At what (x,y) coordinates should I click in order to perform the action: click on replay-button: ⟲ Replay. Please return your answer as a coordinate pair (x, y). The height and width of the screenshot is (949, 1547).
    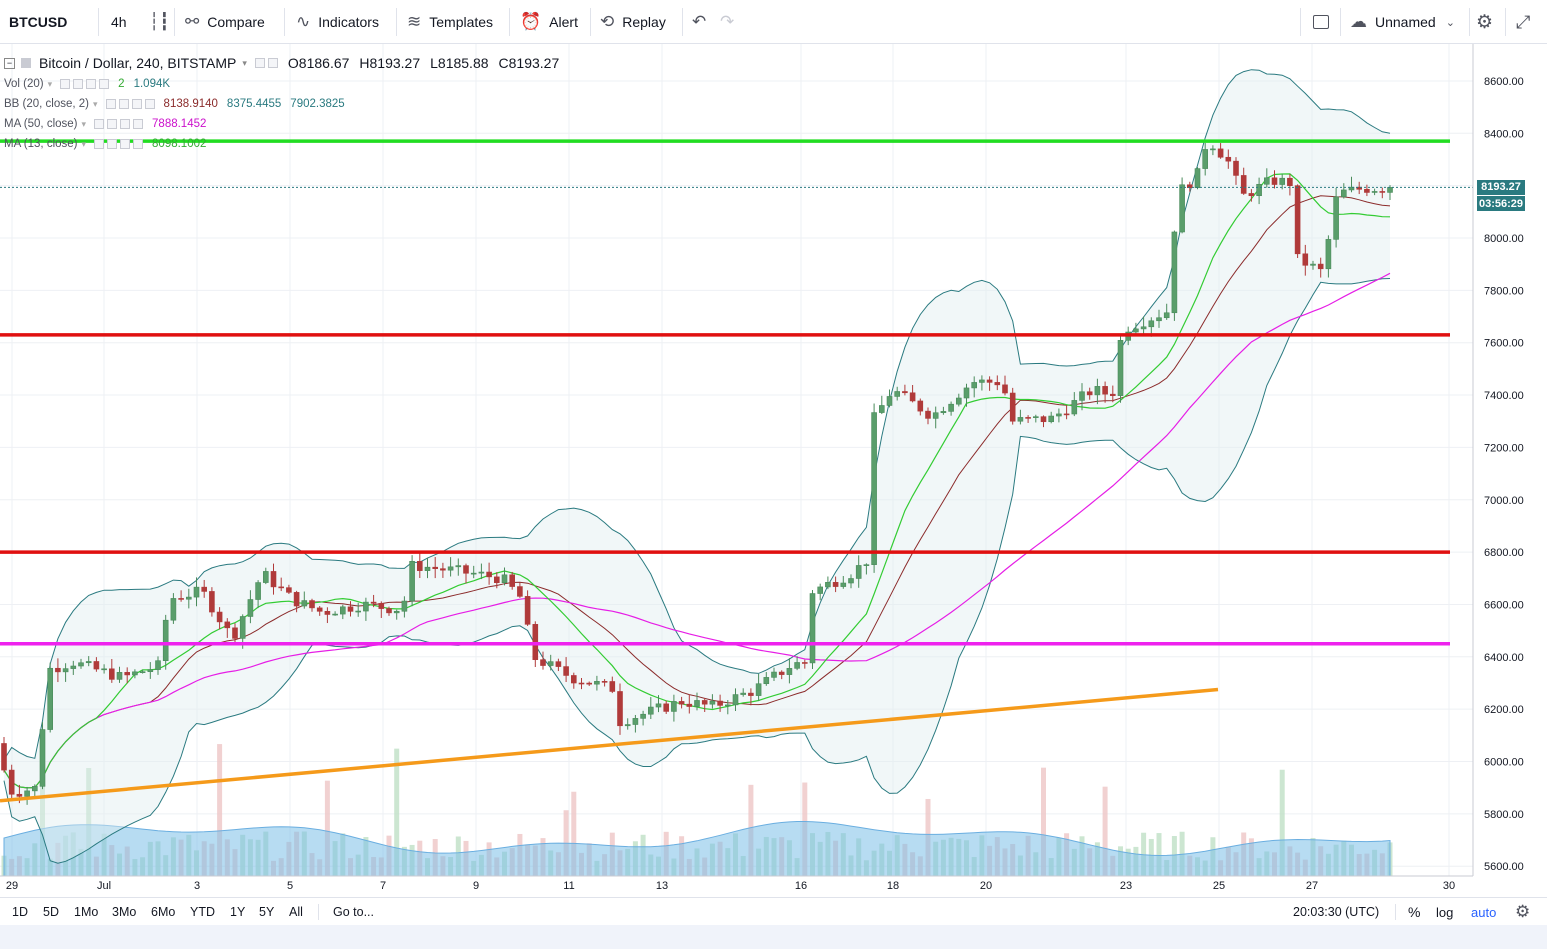
    Looking at the image, I should click on (633, 22).